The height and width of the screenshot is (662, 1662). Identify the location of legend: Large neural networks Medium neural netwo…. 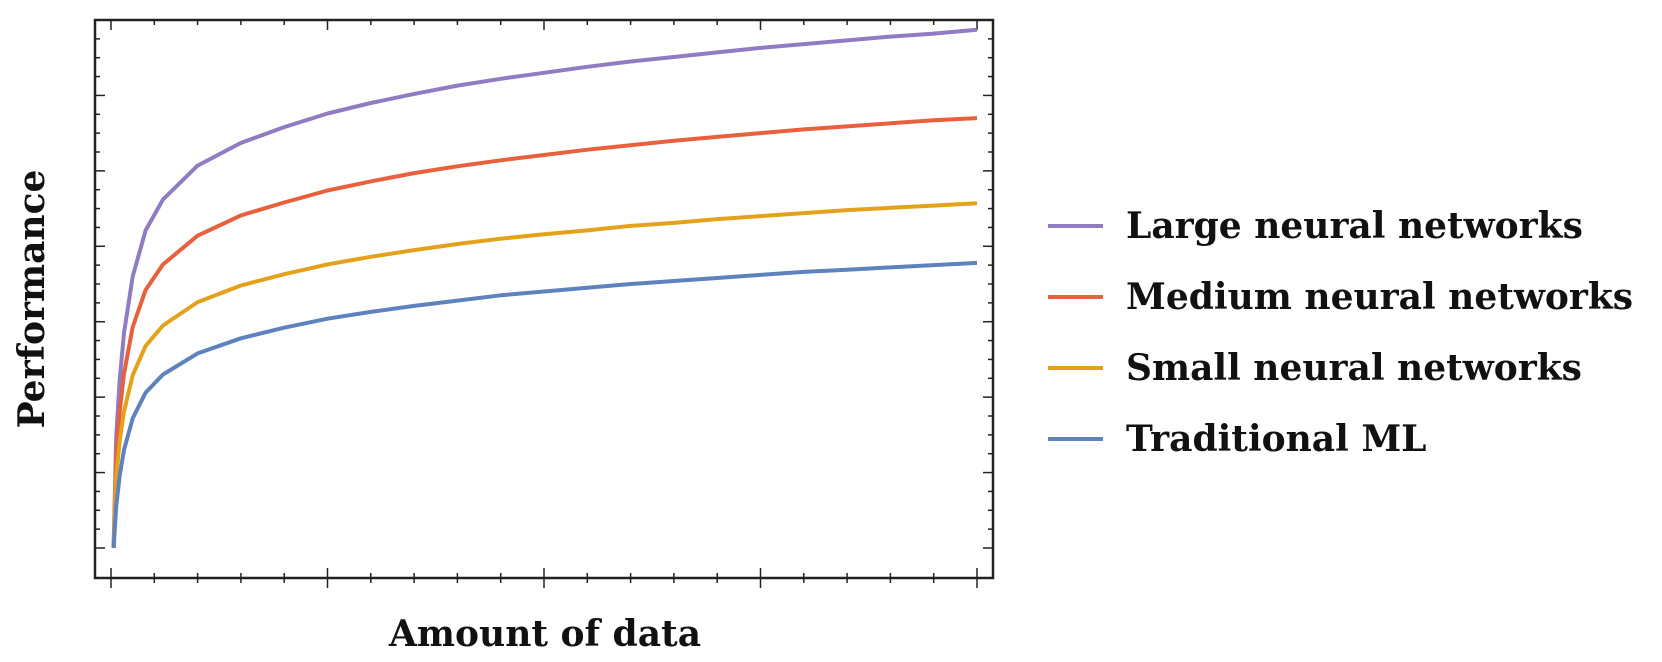
(1340, 332).